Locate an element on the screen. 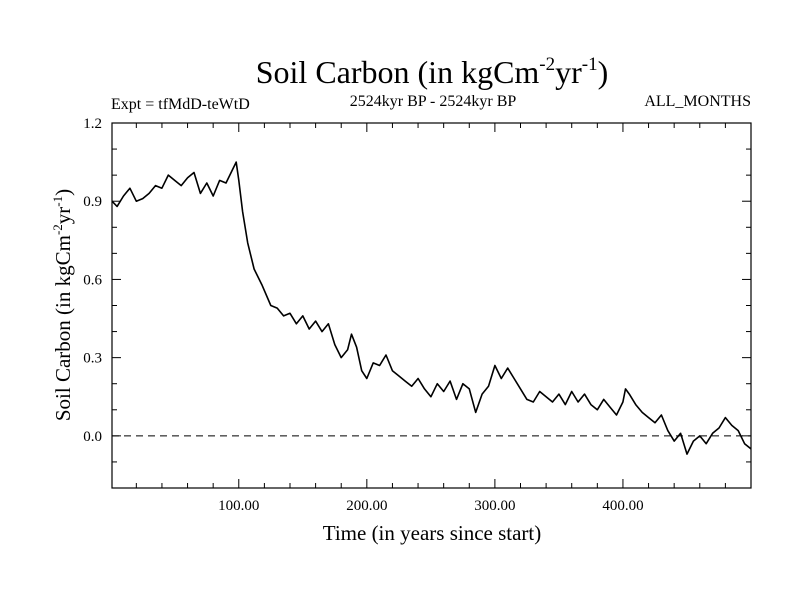 This screenshot has width=800, height=605. y-tick-label: 1.2 is located at coordinates (92, 124).